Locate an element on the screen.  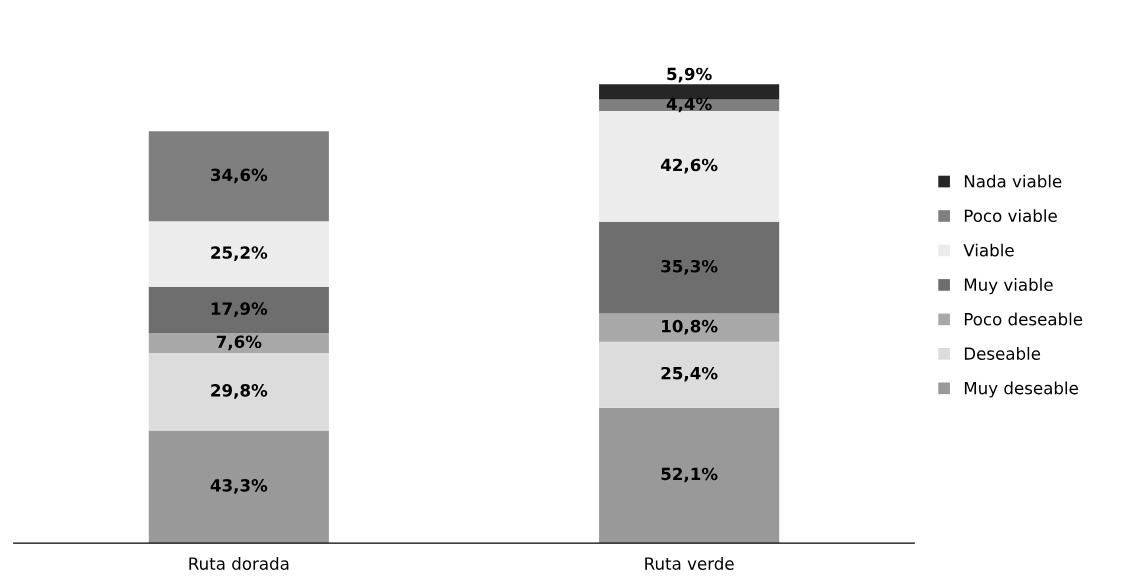
legend-label: Poco viable is located at coordinates (1010, 216).